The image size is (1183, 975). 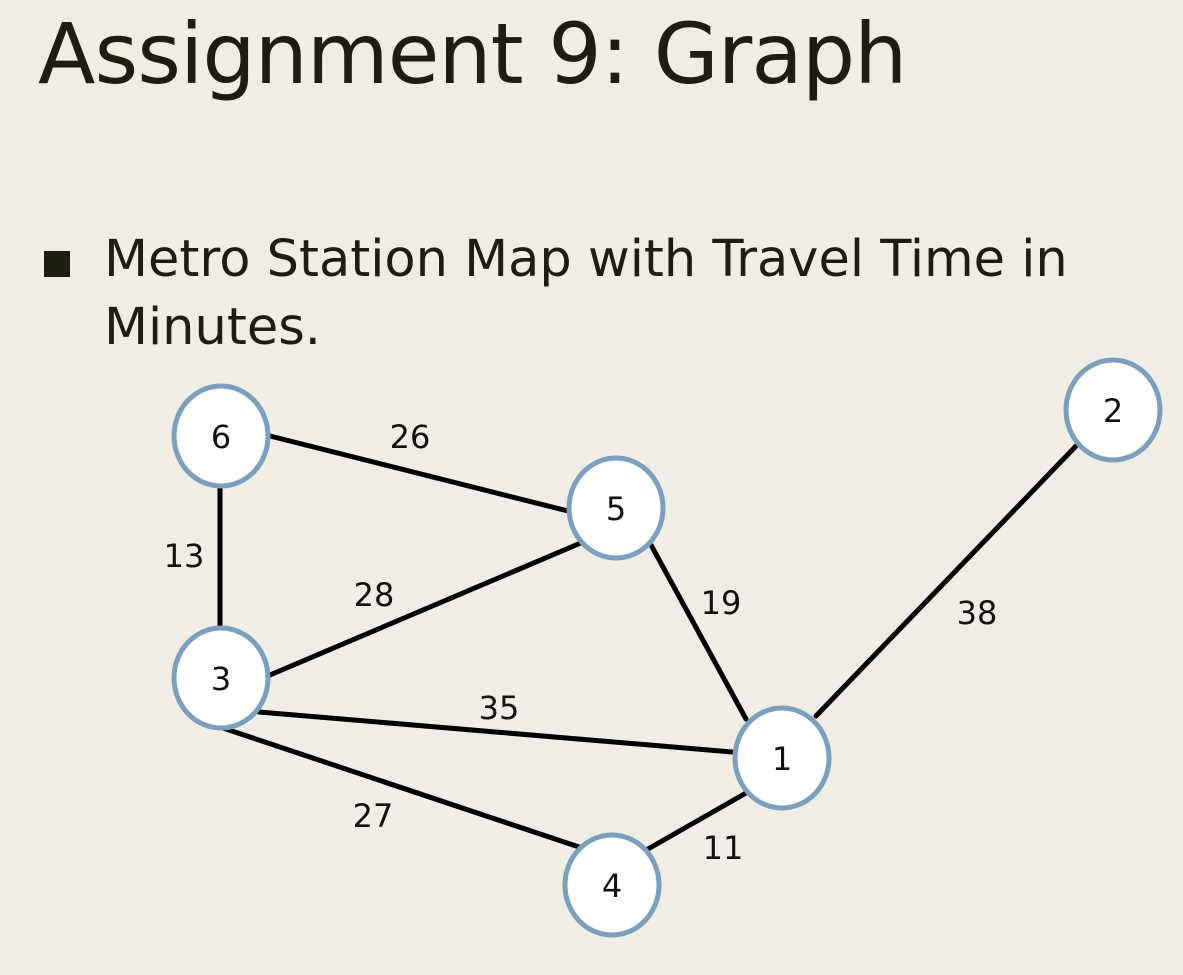 I want to click on edge-weight-2-1: 38, so click(x=977, y=613).